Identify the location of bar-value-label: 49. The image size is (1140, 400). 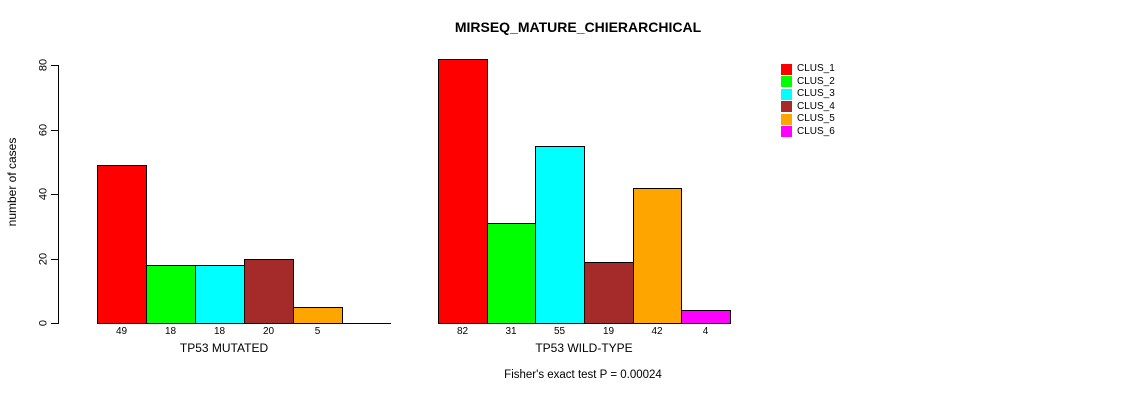
(121, 331).